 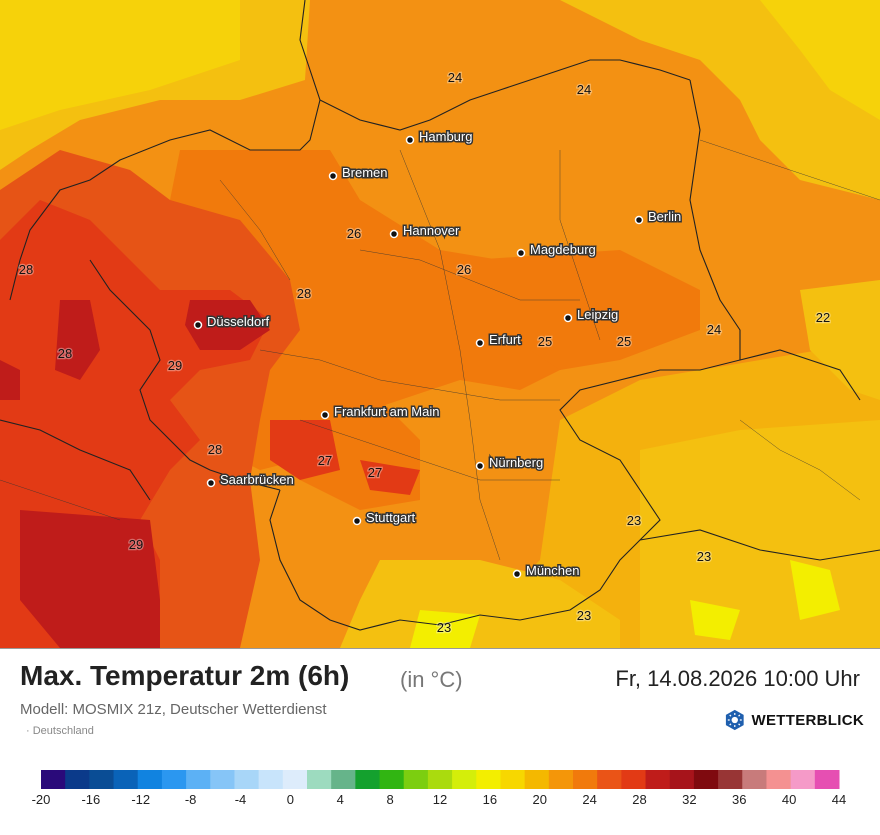 What do you see at coordinates (789, 799) in the screenshot?
I see `legend-tick-label: 40` at bounding box center [789, 799].